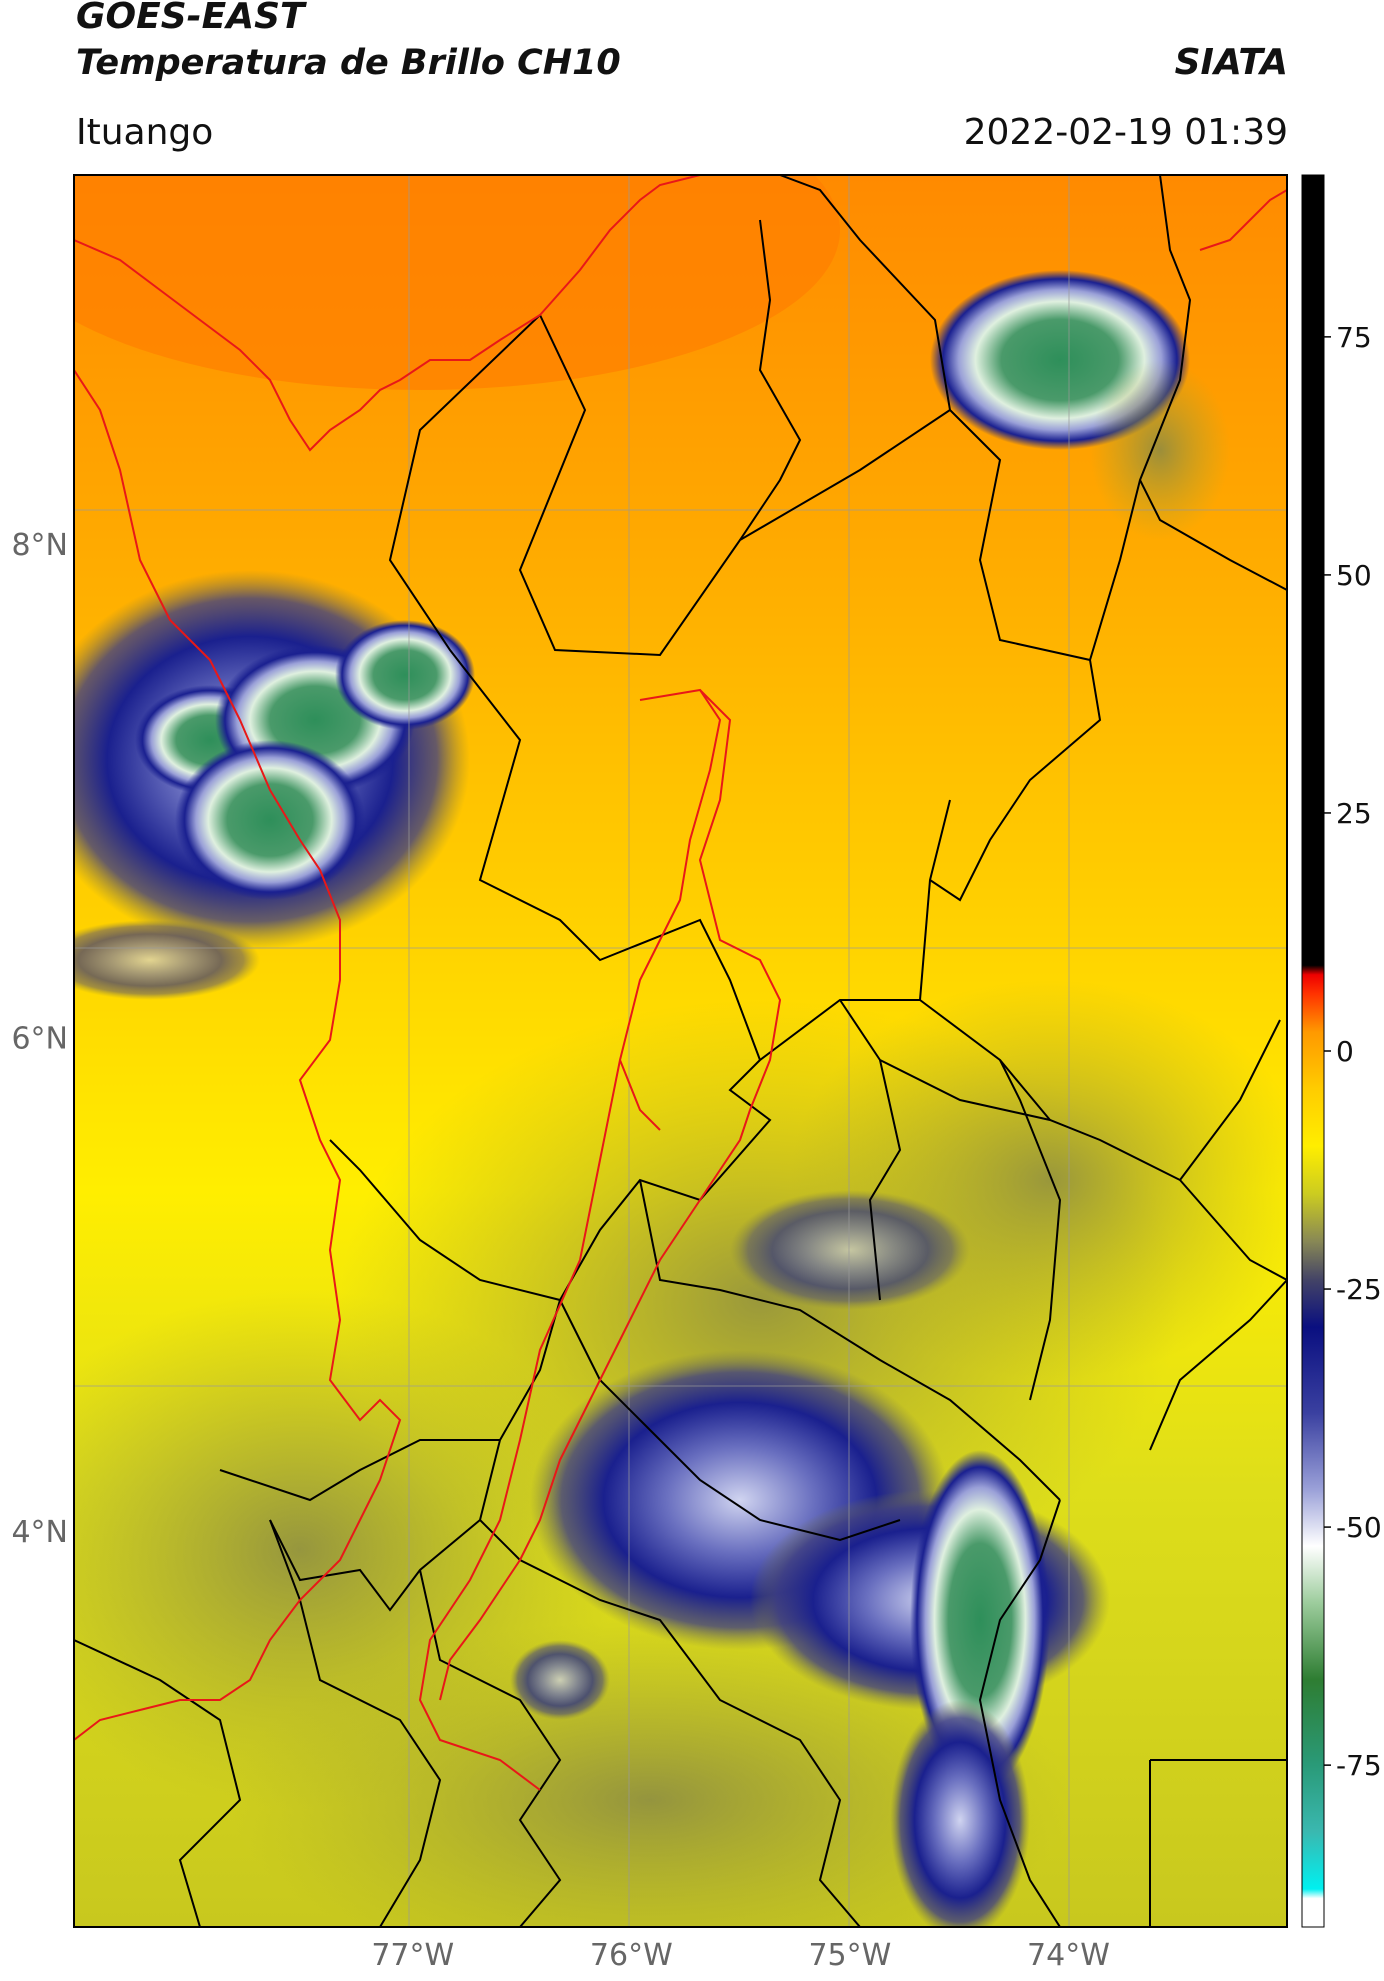  I want to click on datetime-label: 2022-02-19 01:39, so click(1125, 132).